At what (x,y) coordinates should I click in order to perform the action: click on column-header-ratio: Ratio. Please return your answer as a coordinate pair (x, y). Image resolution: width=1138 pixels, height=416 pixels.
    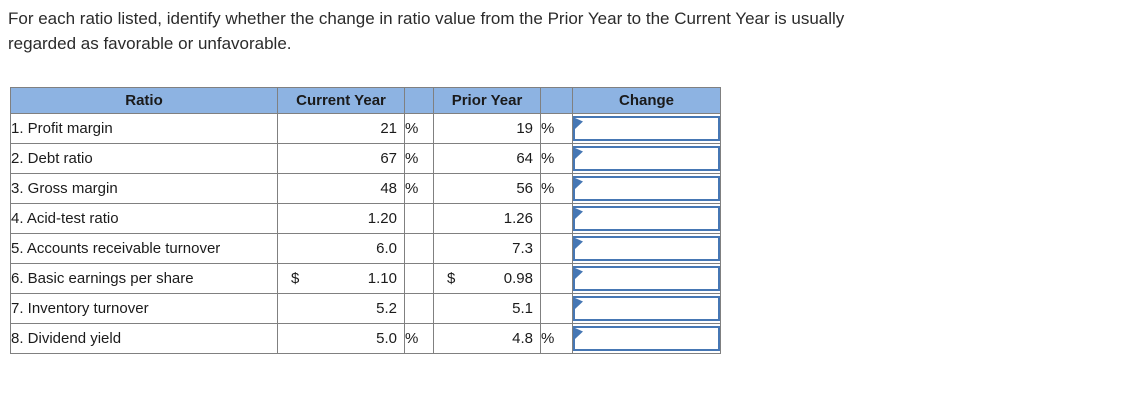
    Looking at the image, I should click on (144, 100).